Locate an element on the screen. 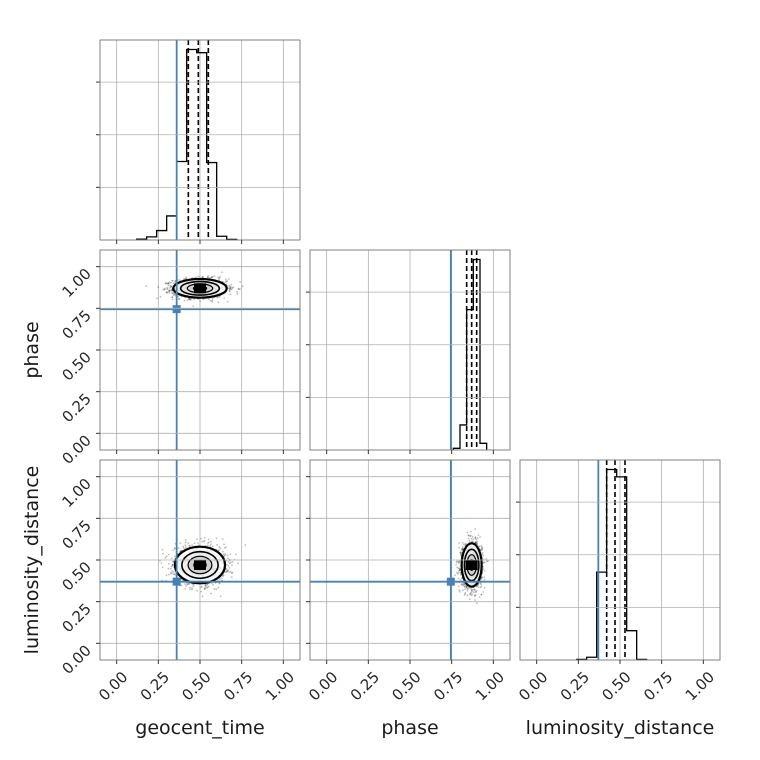 Image resolution: width=760 pixels, height=760 pixels. ytick-label-luminosity_distance: 0.25 is located at coordinates (76, 618).